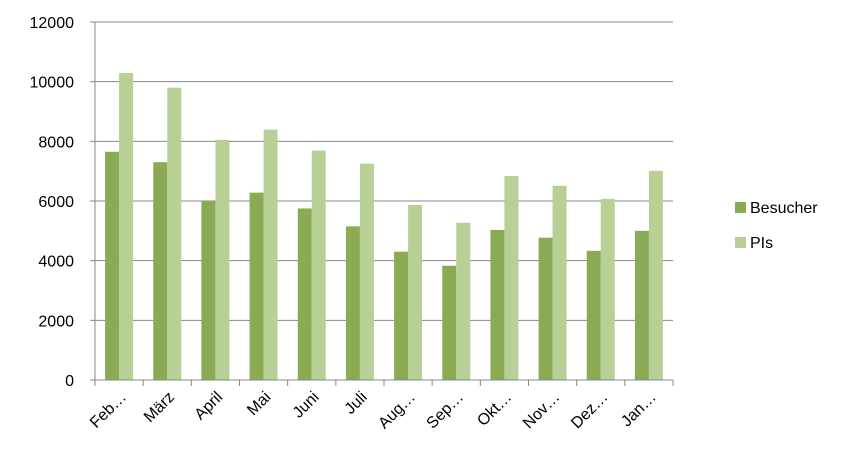 The height and width of the screenshot is (452, 844). What do you see at coordinates (159, 407) in the screenshot?
I see `x-tick-label: März` at bounding box center [159, 407].